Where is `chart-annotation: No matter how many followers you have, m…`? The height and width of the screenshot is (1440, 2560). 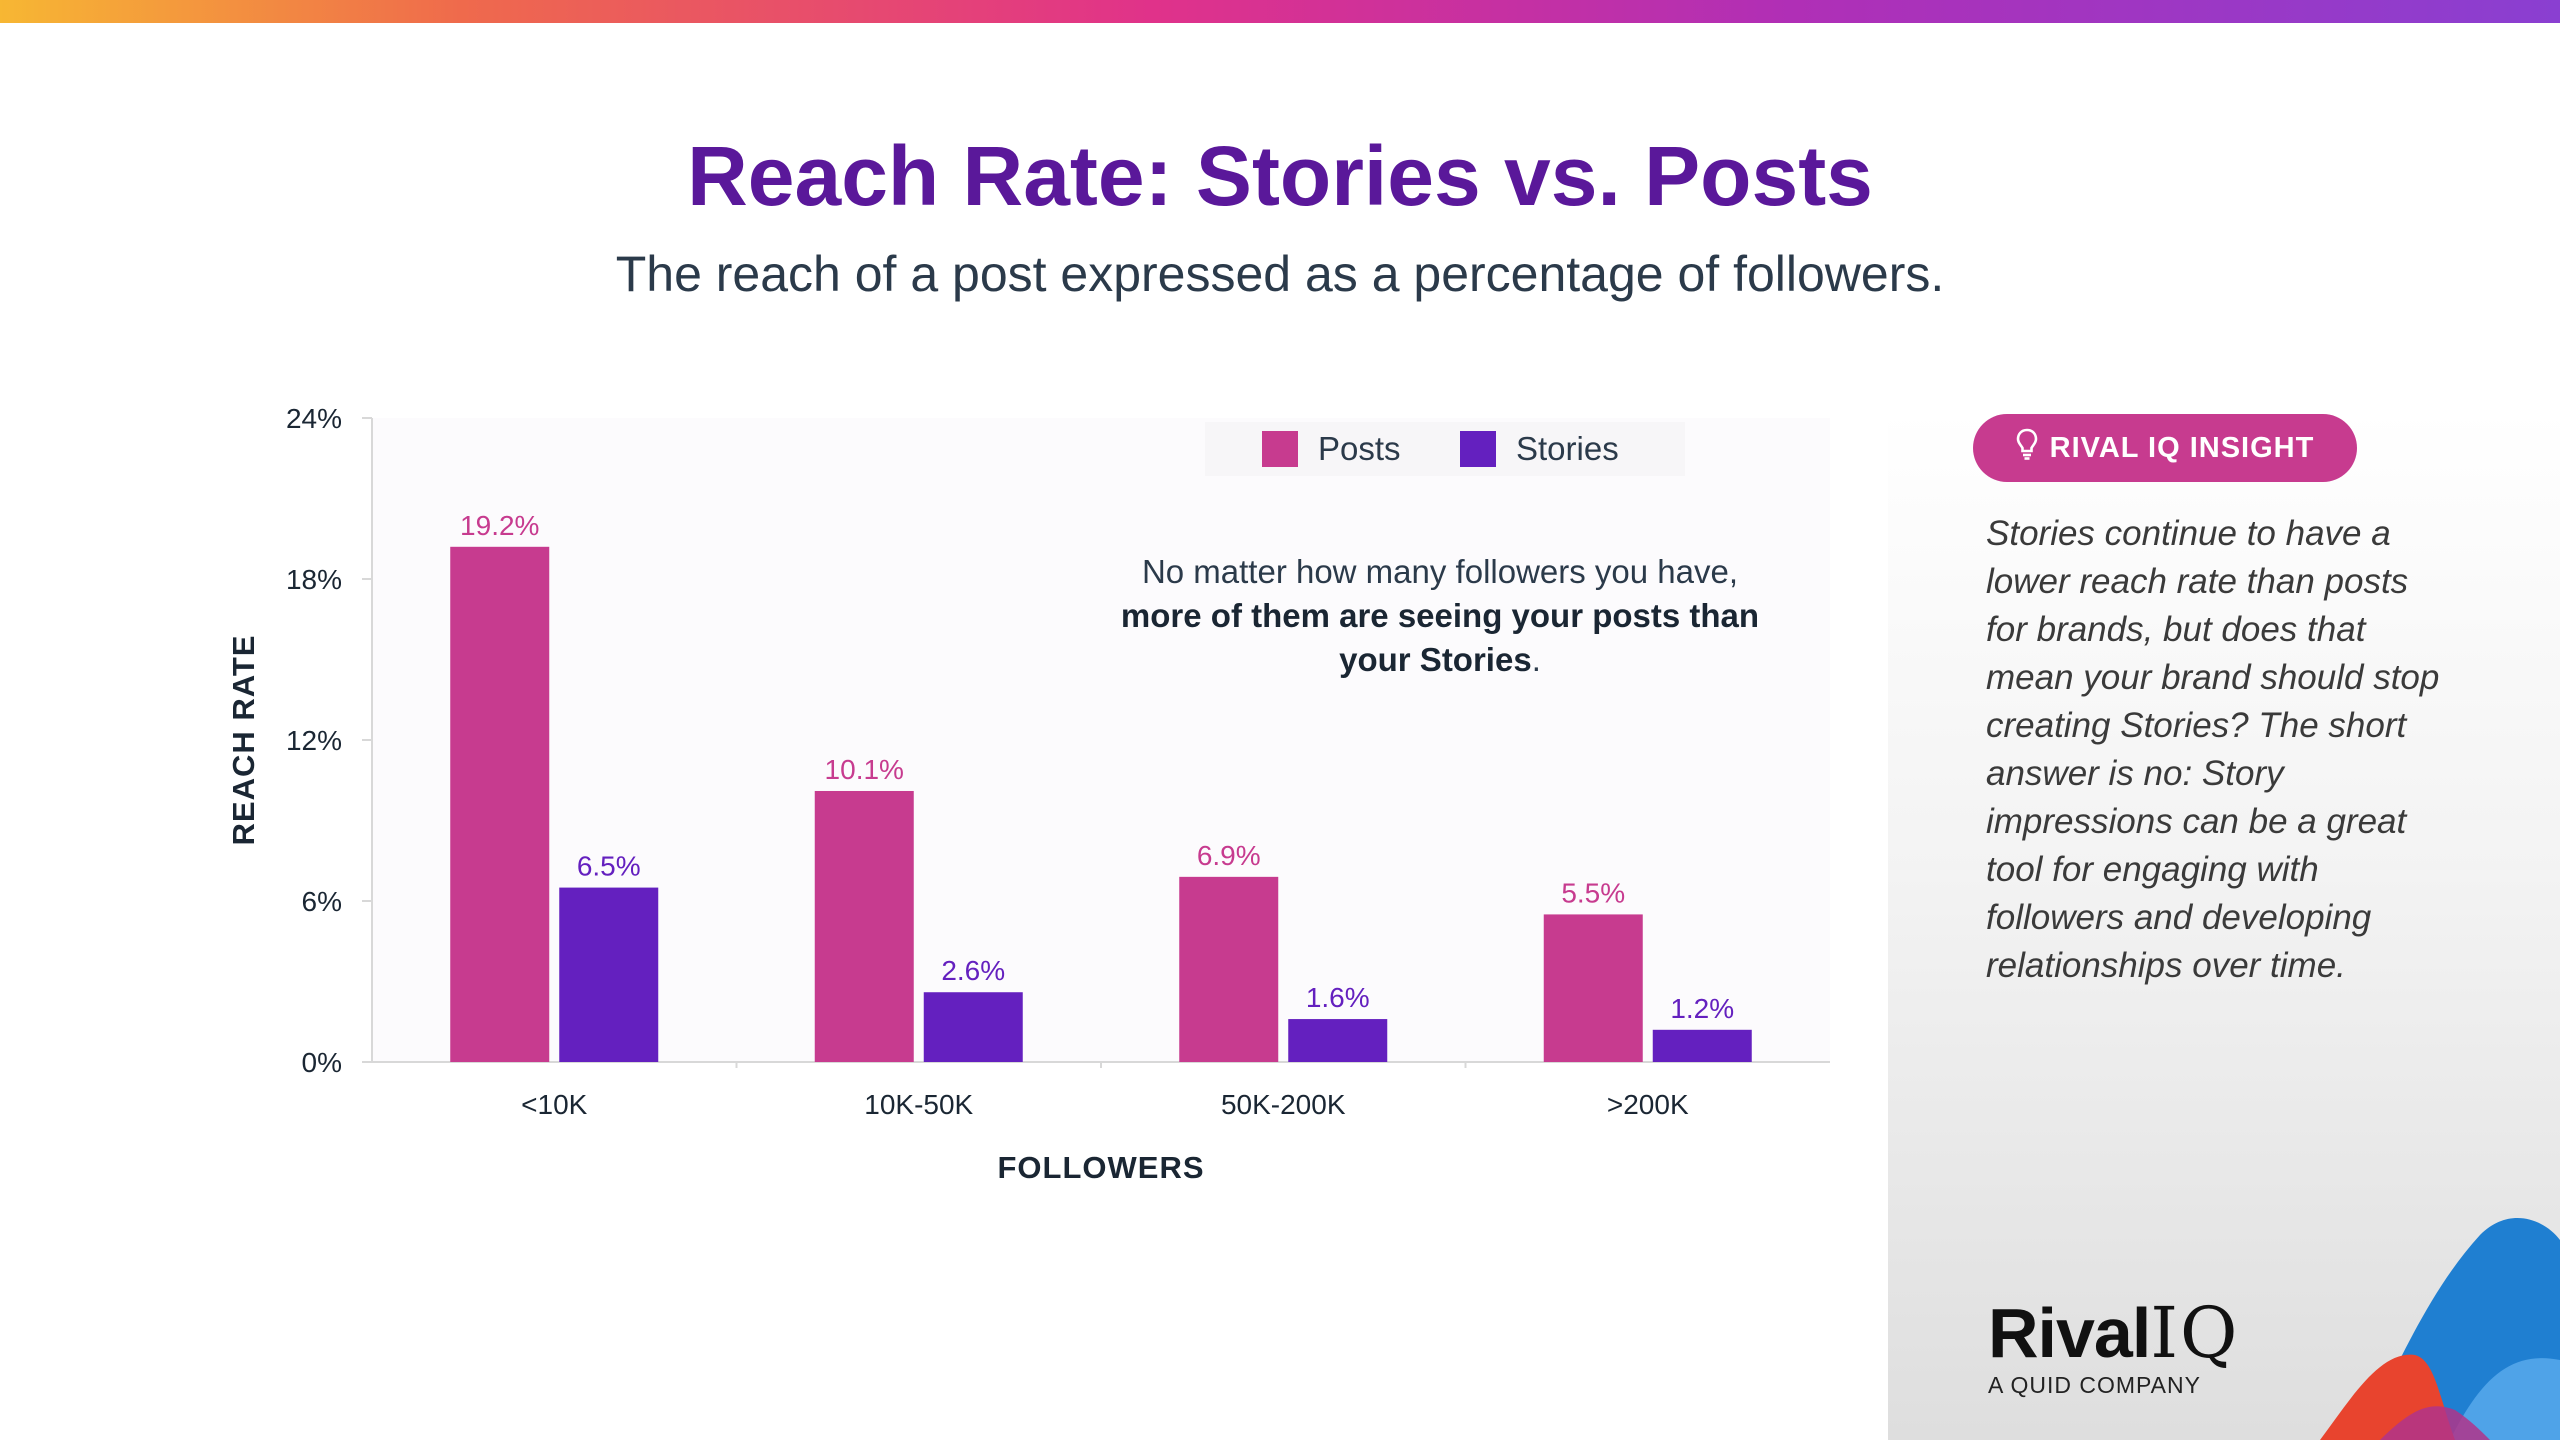 chart-annotation: No matter how many followers you have, m… is located at coordinates (1440, 616).